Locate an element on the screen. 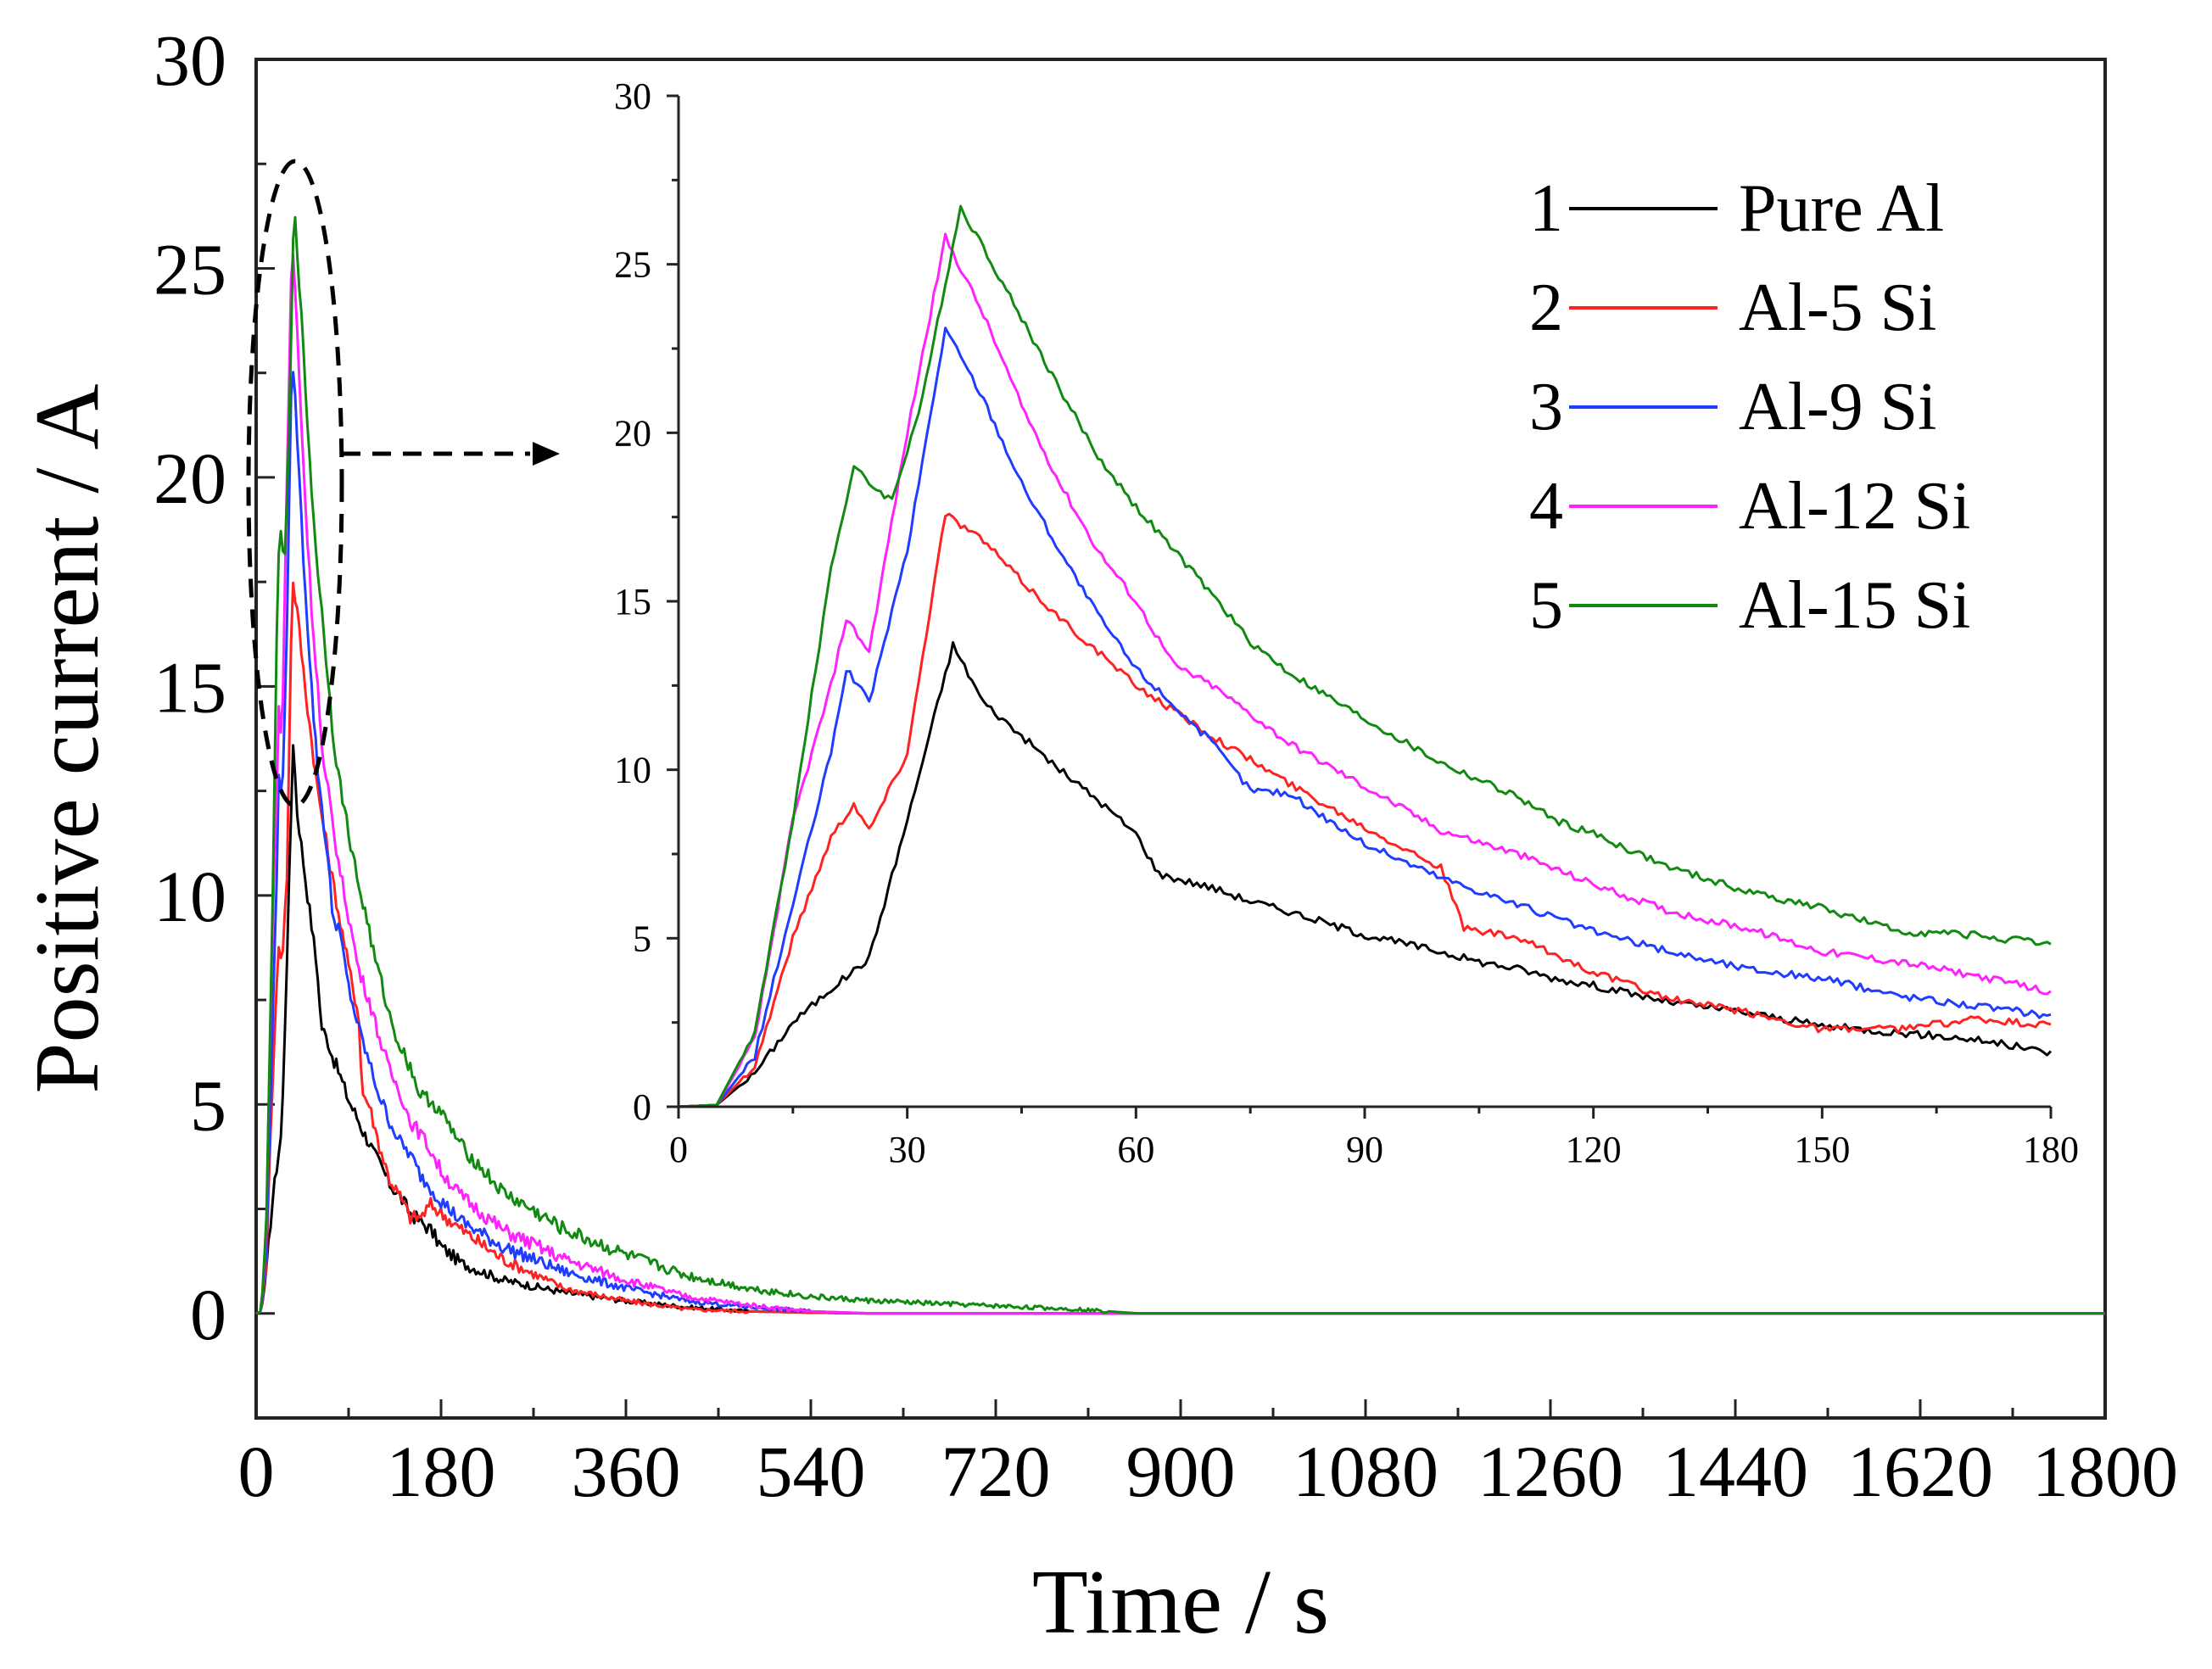 Image resolution: width=2212 pixels, height=1669 pixels. legend-entry-number: 3 is located at coordinates (1546, 407).